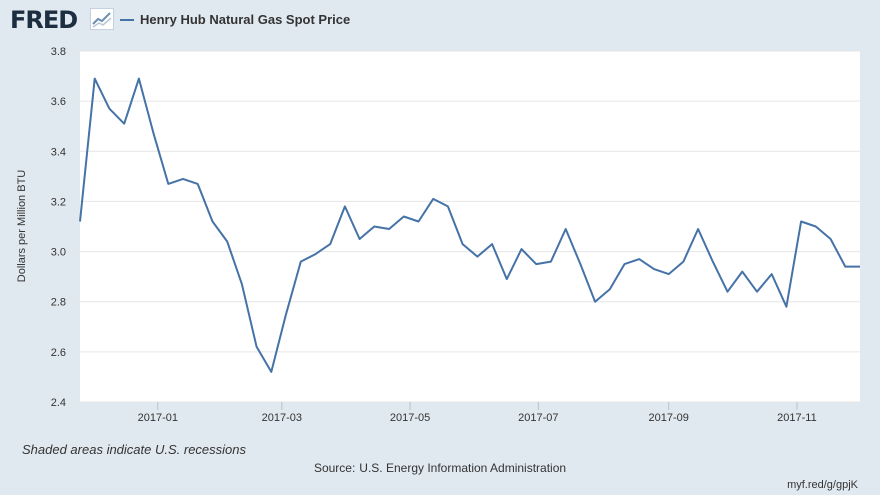 This screenshot has width=880, height=495. What do you see at coordinates (410, 418) in the screenshot?
I see `x-tick-label: 2017-05` at bounding box center [410, 418].